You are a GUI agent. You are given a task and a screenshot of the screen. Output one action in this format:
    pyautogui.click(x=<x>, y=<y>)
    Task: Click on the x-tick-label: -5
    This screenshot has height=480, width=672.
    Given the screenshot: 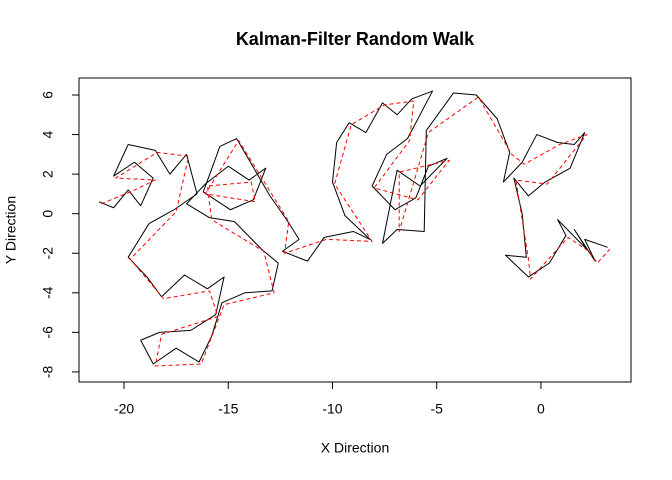 What is the action you would take?
    pyautogui.click(x=436, y=409)
    